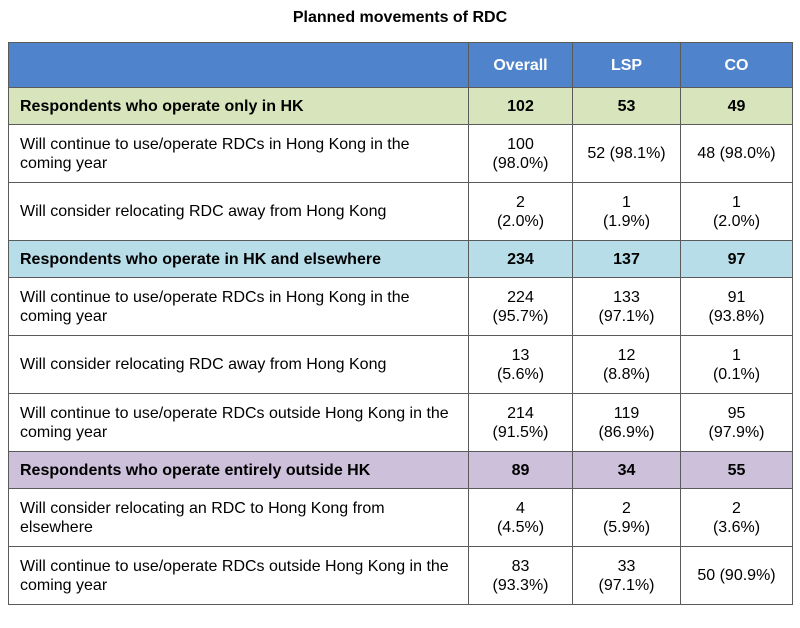 The image size is (800, 628). Describe the element at coordinates (626, 374) in the screenshot. I see `cell-percent: (8.8%)` at that location.